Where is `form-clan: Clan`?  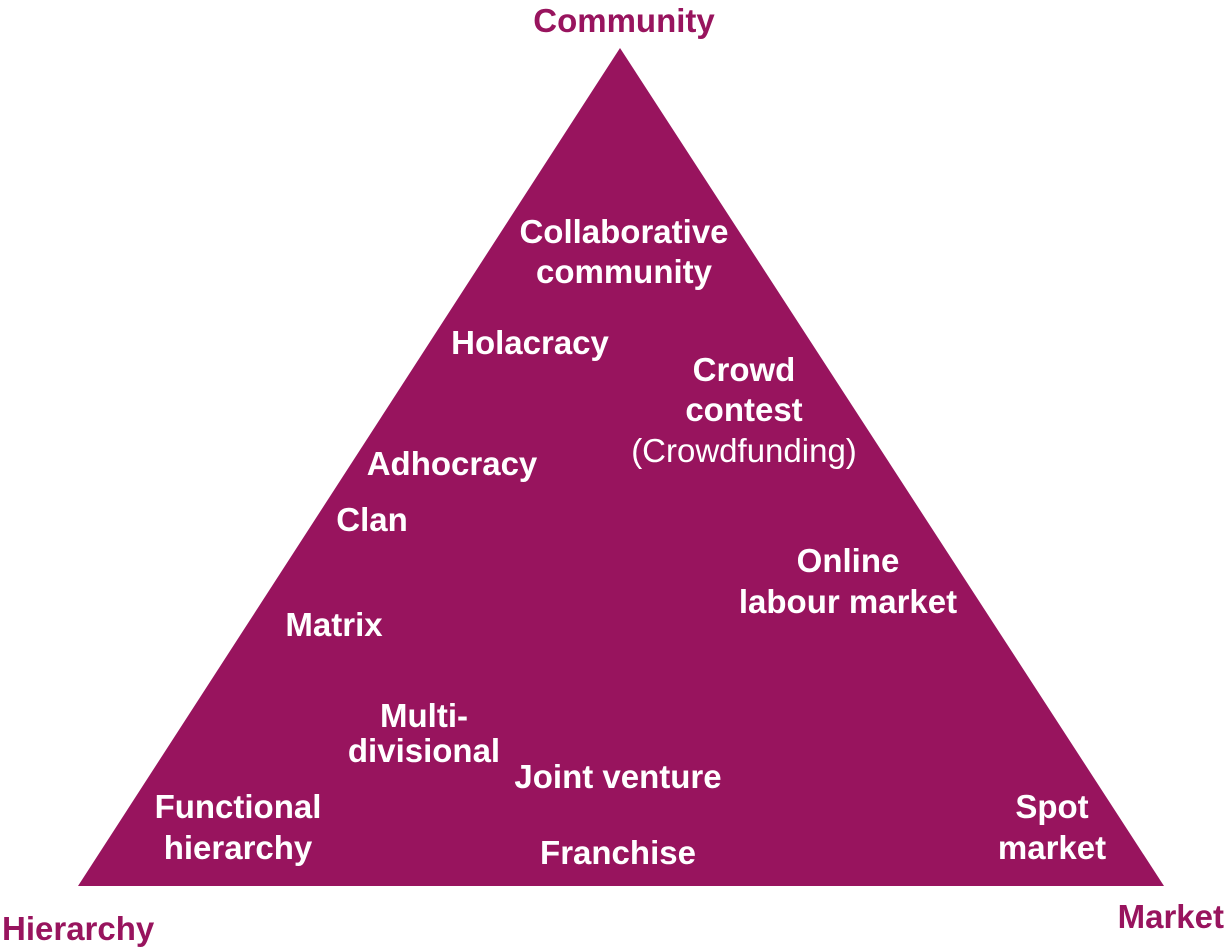 form-clan: Clan is located at coordinates (372, 519).